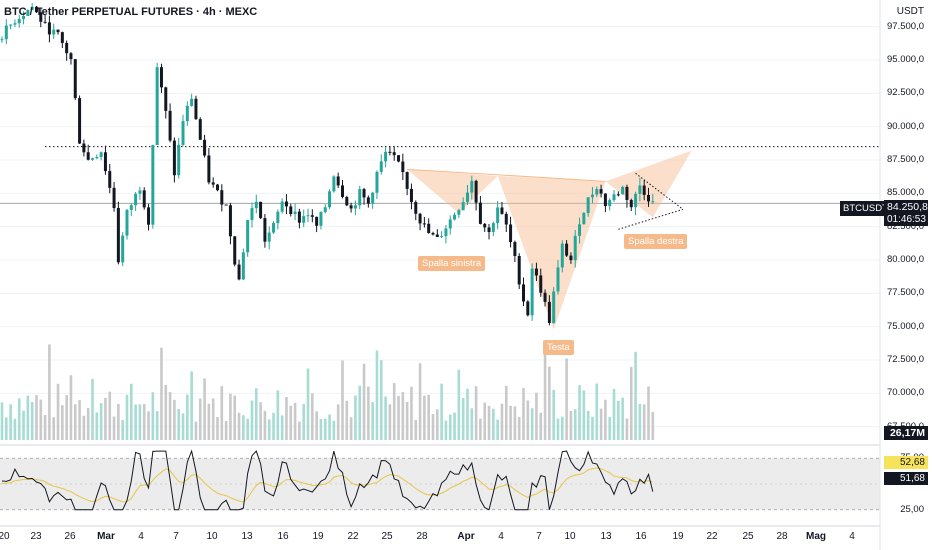  I want to click on wedge-lower, so click(651, 219).